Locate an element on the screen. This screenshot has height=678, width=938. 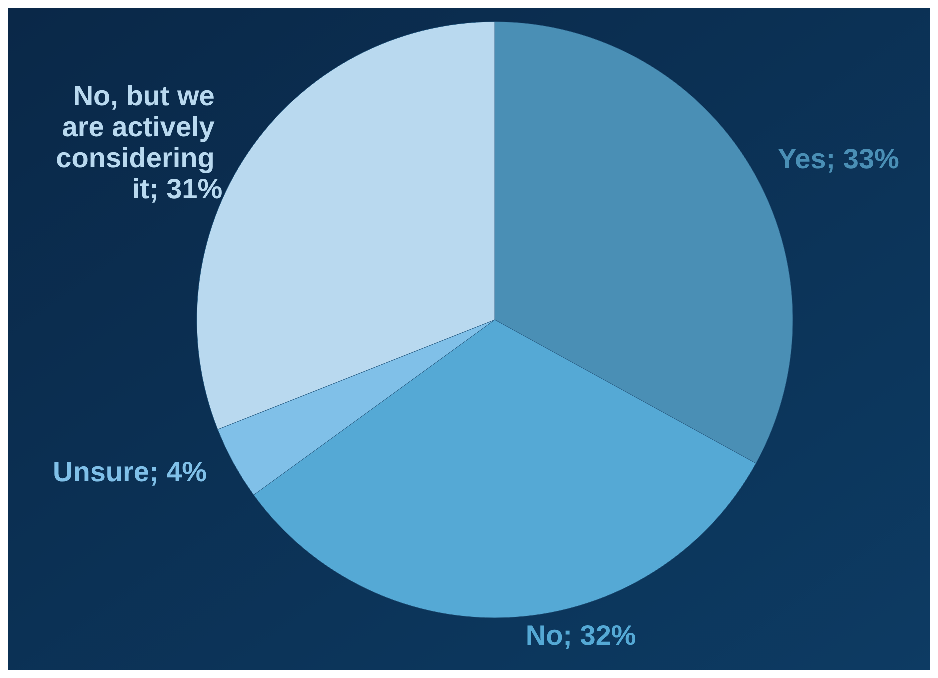
slice-label: Yes; 33% is located at coordinates (839, 159).